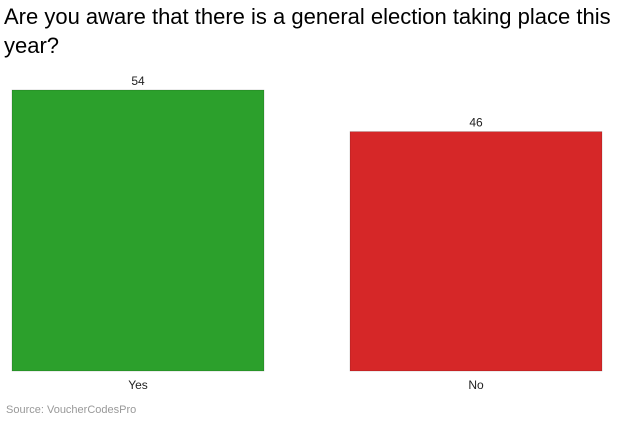 This screenshot has height=426, width=636. Describe the element at coordinates (71, 410) in the screenshot. I see `source-note: Source: VoucherCodesPro` at that location.